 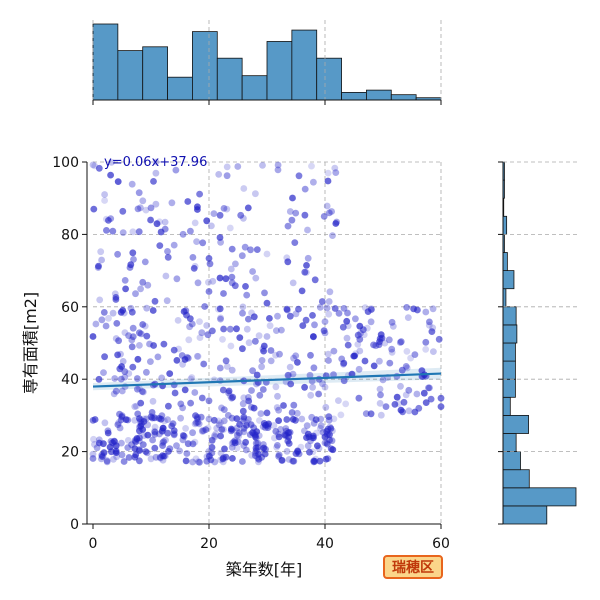 I want to click on x-axis-title: 築年数[年], so click(x=264, y=569).